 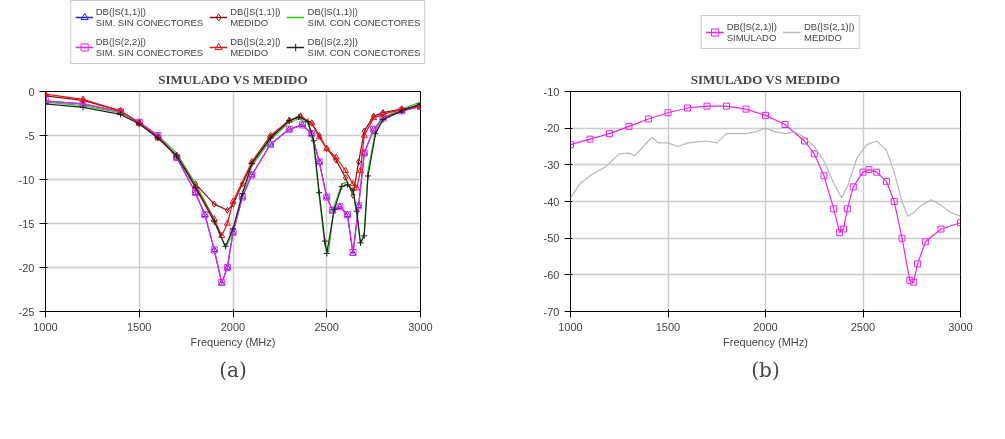 What do you see at coordinates (551, 311) in the screenshot?
I see `y-tick-label: -70` at bounding box center [551, 311].